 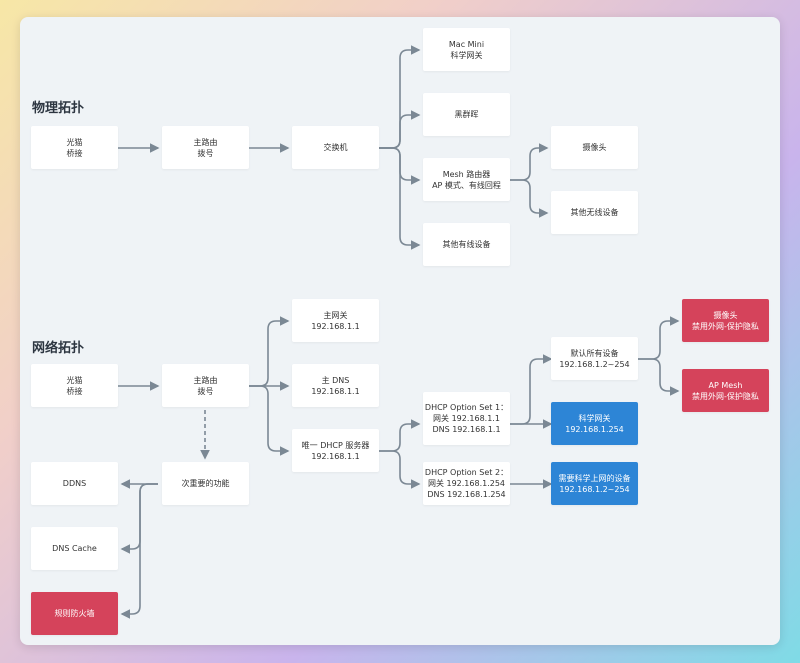 I want to click on node-label-line: 交换机, so click(x=335, y=147).